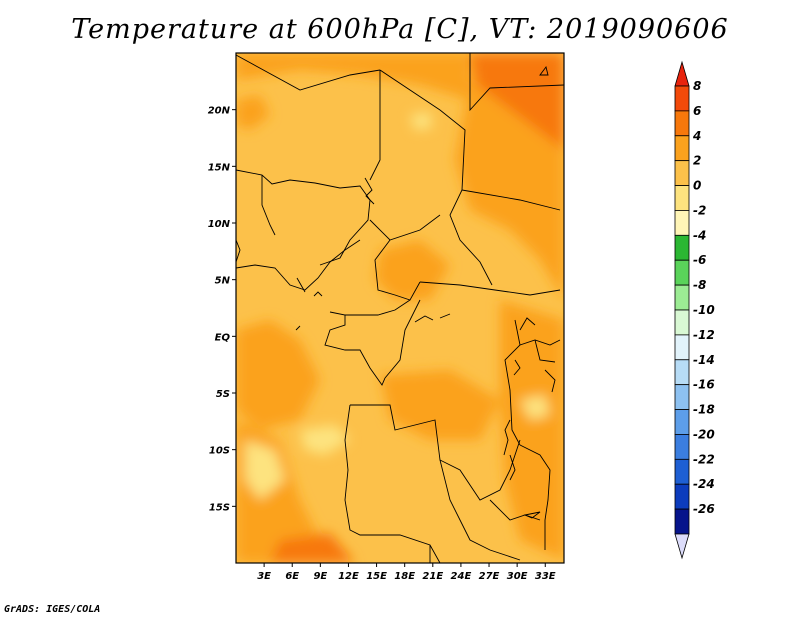  I want to click on colorbar-label: 8, so click(697, 86).